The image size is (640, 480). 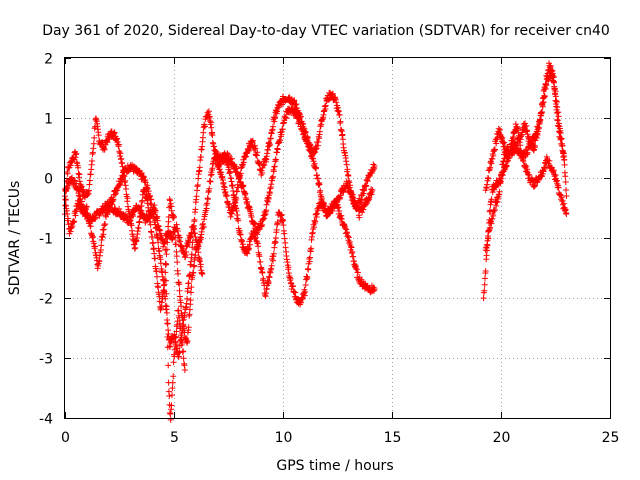 I want to click on series-track-D, so click(x=295, y=171).